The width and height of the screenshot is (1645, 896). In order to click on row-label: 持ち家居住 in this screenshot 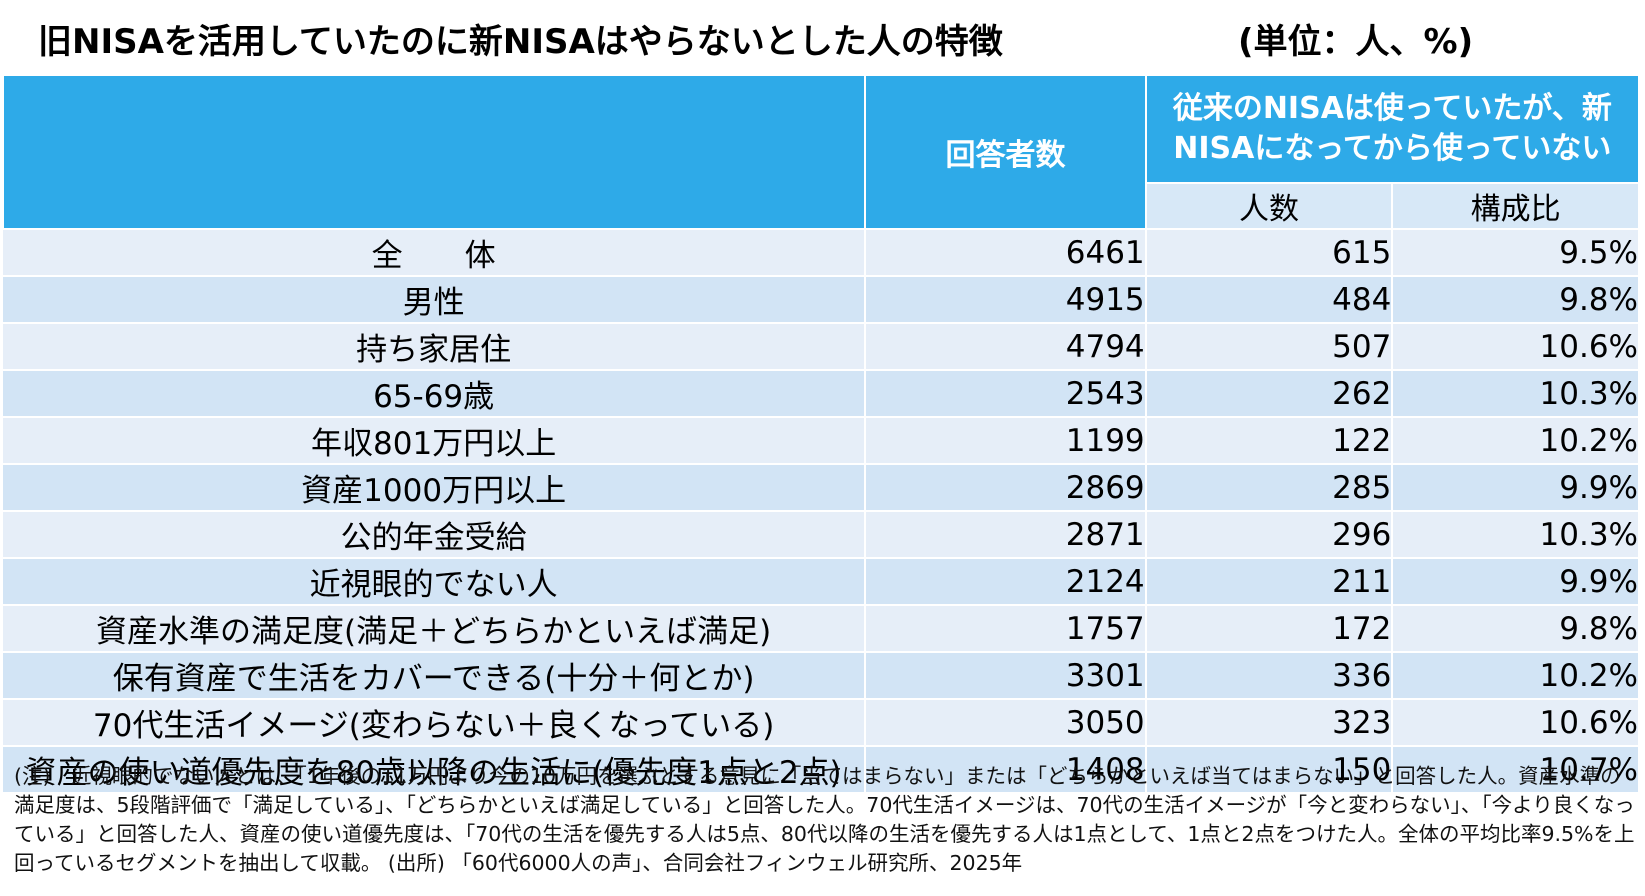, I will do `click(435, 347)`.